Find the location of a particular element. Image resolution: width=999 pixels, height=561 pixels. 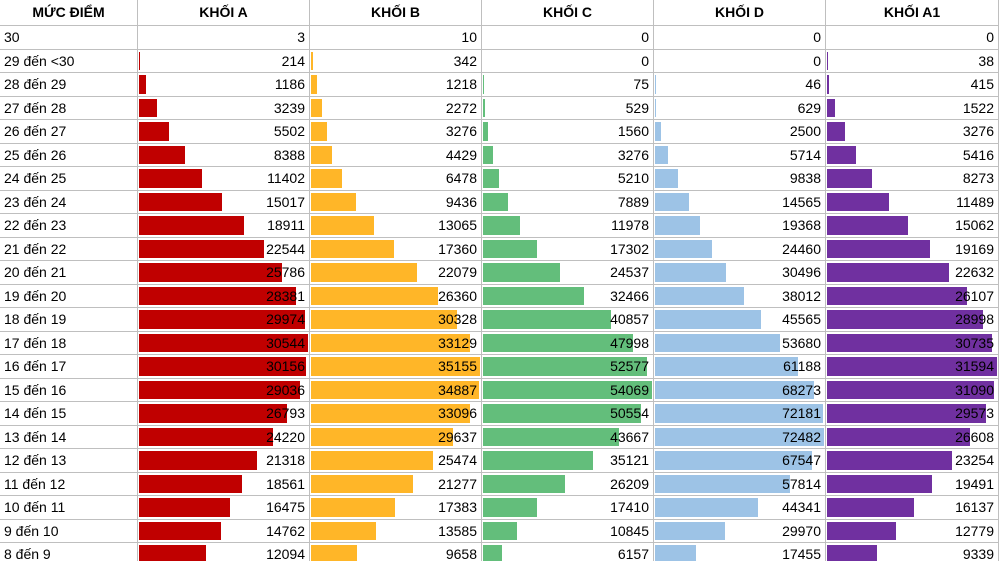

cell-text: 53680 is located at coordinates (801, 342).